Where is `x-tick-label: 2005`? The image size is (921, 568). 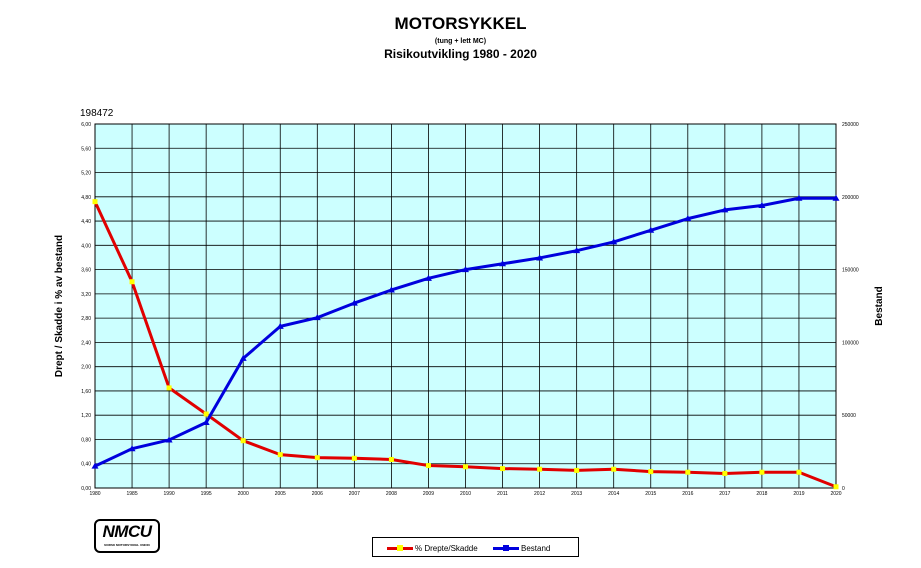
x-tick-label: 2005 is located at coordinates (280, 494).